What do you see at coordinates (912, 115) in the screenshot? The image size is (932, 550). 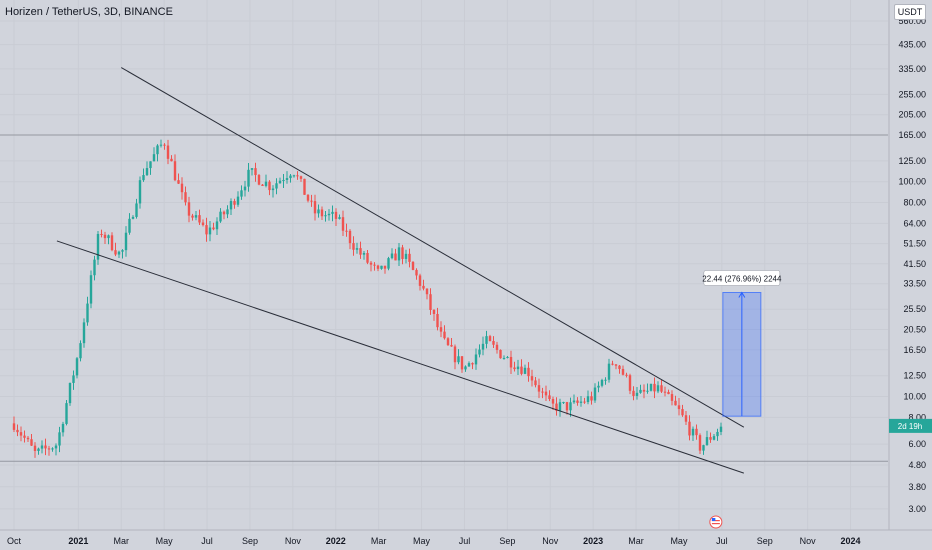 I see `price-tick-label: 205.00` at bounding box center [912, 115].